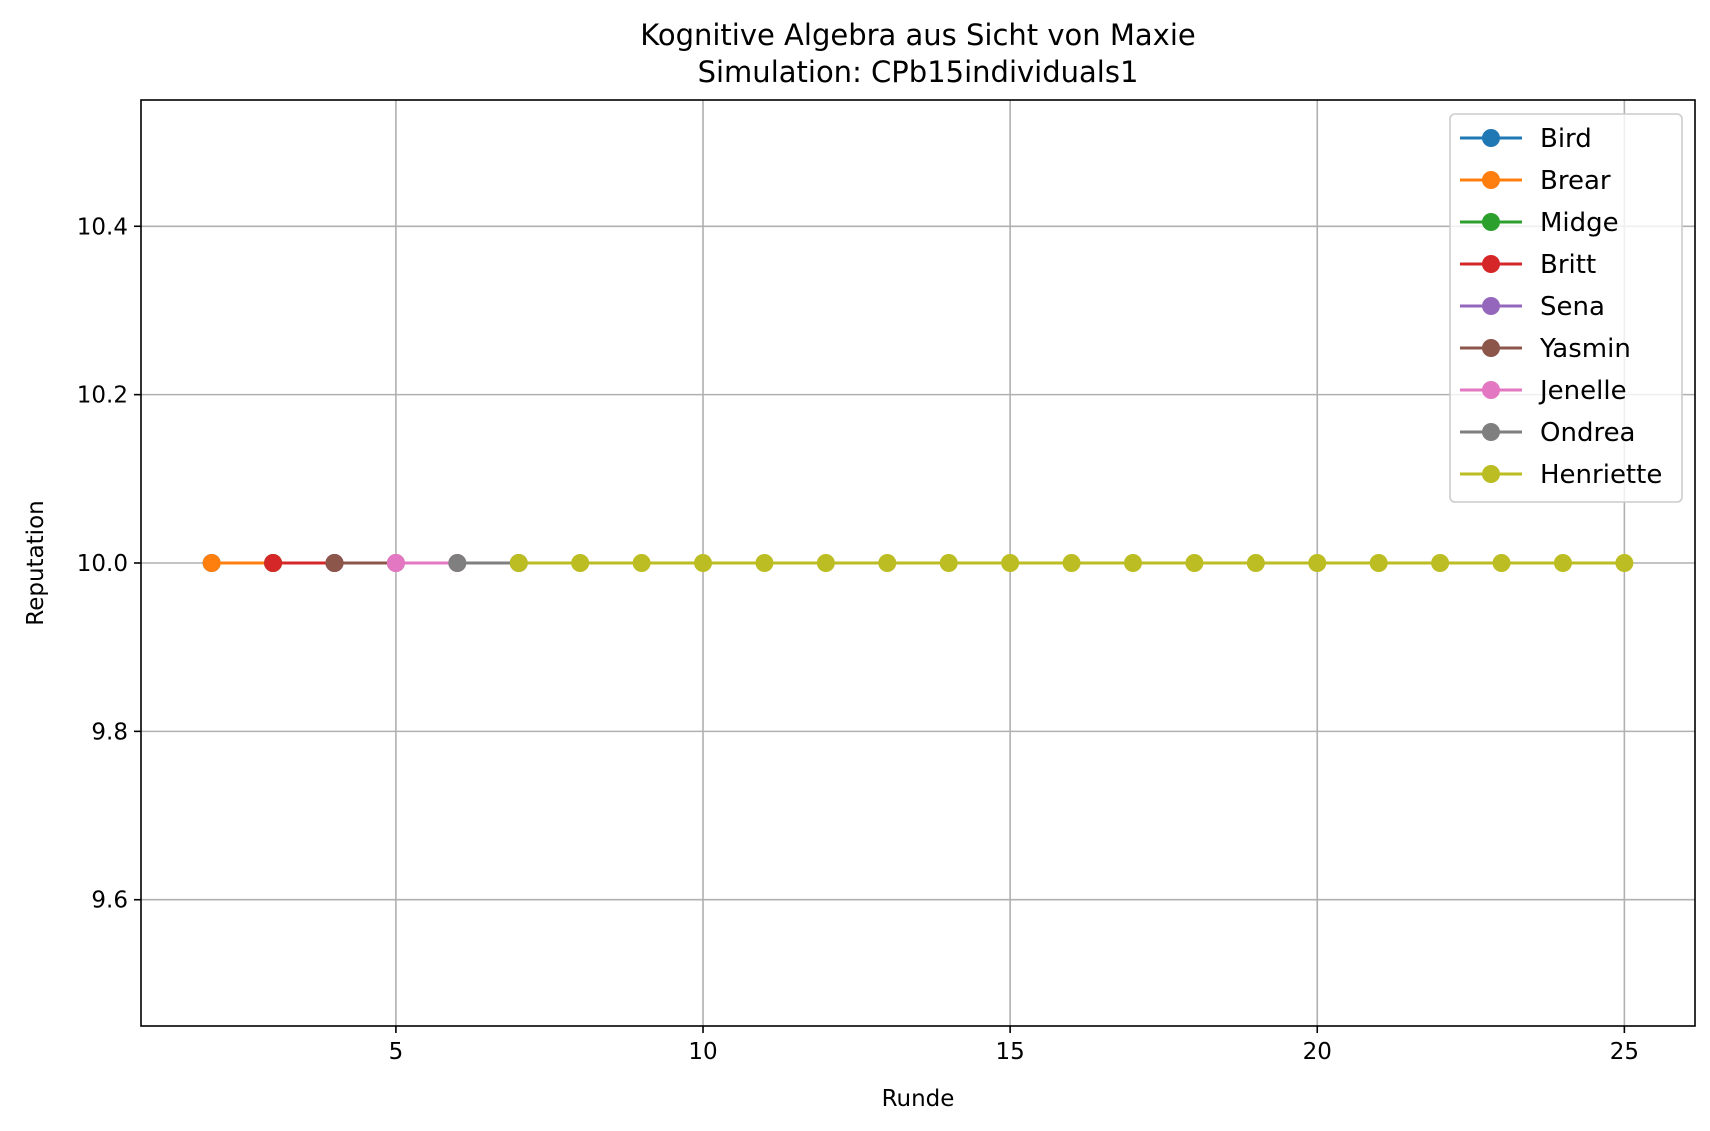  I want to click on y-axis: 9.6 9.8 10.0 10.2 10.4, so click(109, 564).